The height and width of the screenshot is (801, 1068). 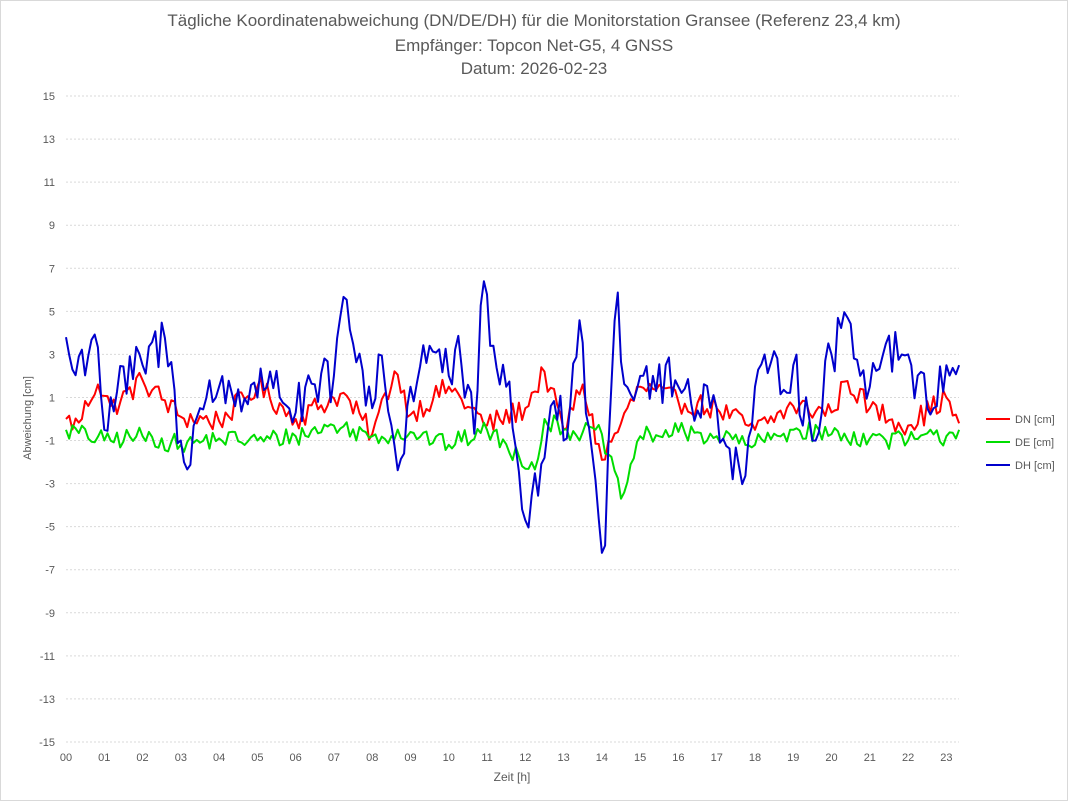 I want to click on chart-subtitle: Empfänger: Topcon Net-G5, 4 GNSS, so click(x=534, y=45).